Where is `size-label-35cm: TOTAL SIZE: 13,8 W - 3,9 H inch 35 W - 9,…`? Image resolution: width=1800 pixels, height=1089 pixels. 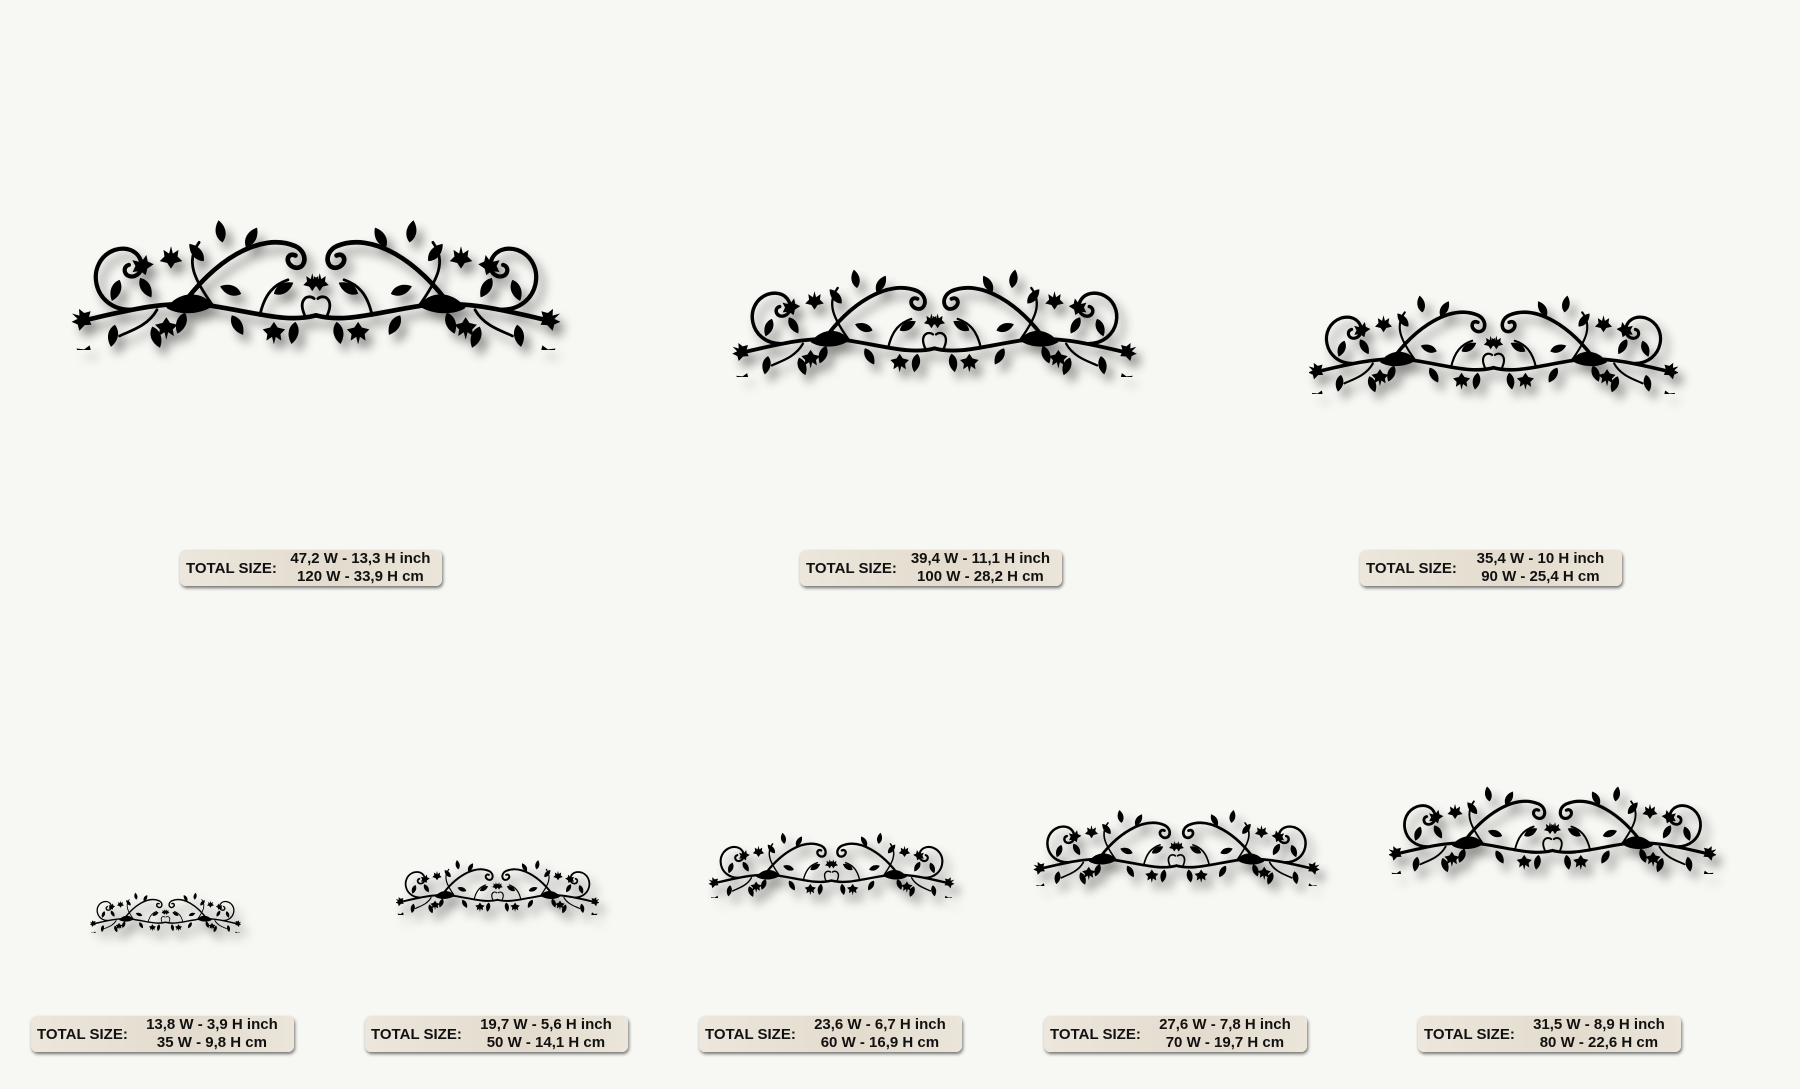 size-label-35cm: TOTAL SIZE: 13,8 W - 3,9 H inch 35 W - 9,… is located at coordinates (162, 1034).